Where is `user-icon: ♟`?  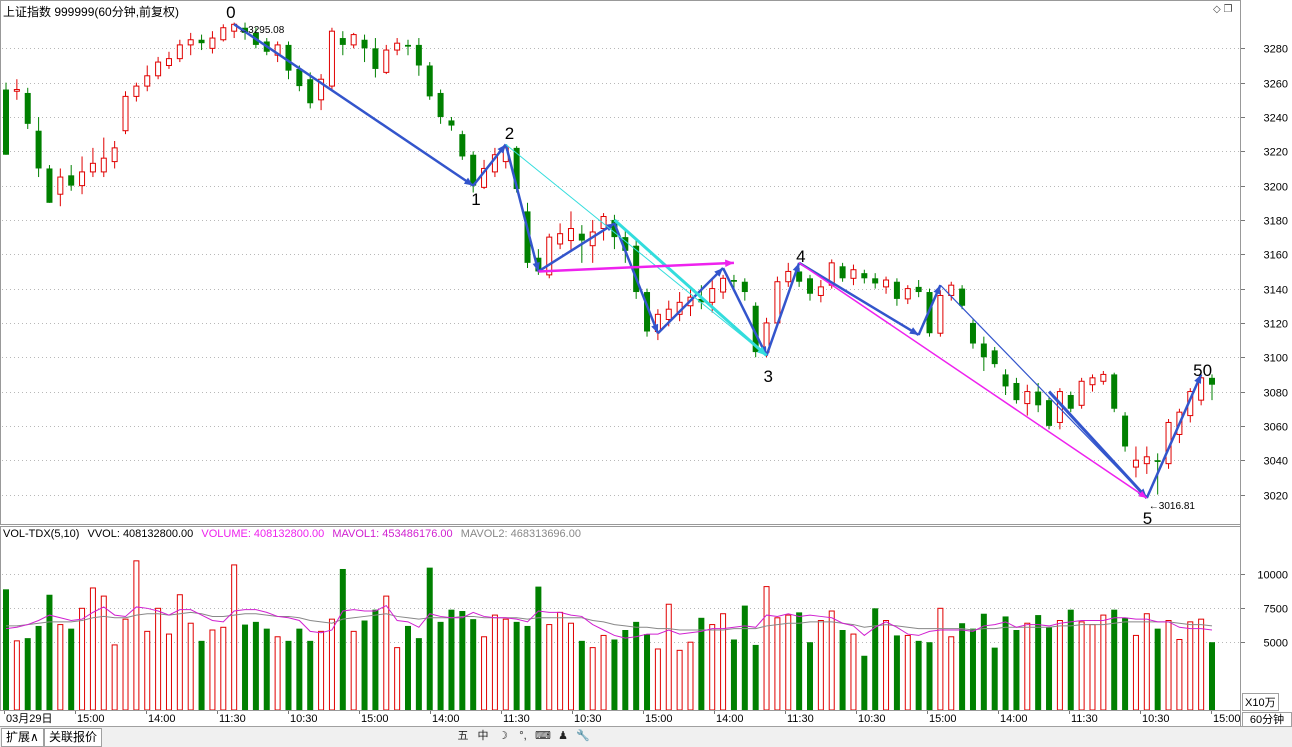
user-icon: ♟ is located at coordinates (563, 736).